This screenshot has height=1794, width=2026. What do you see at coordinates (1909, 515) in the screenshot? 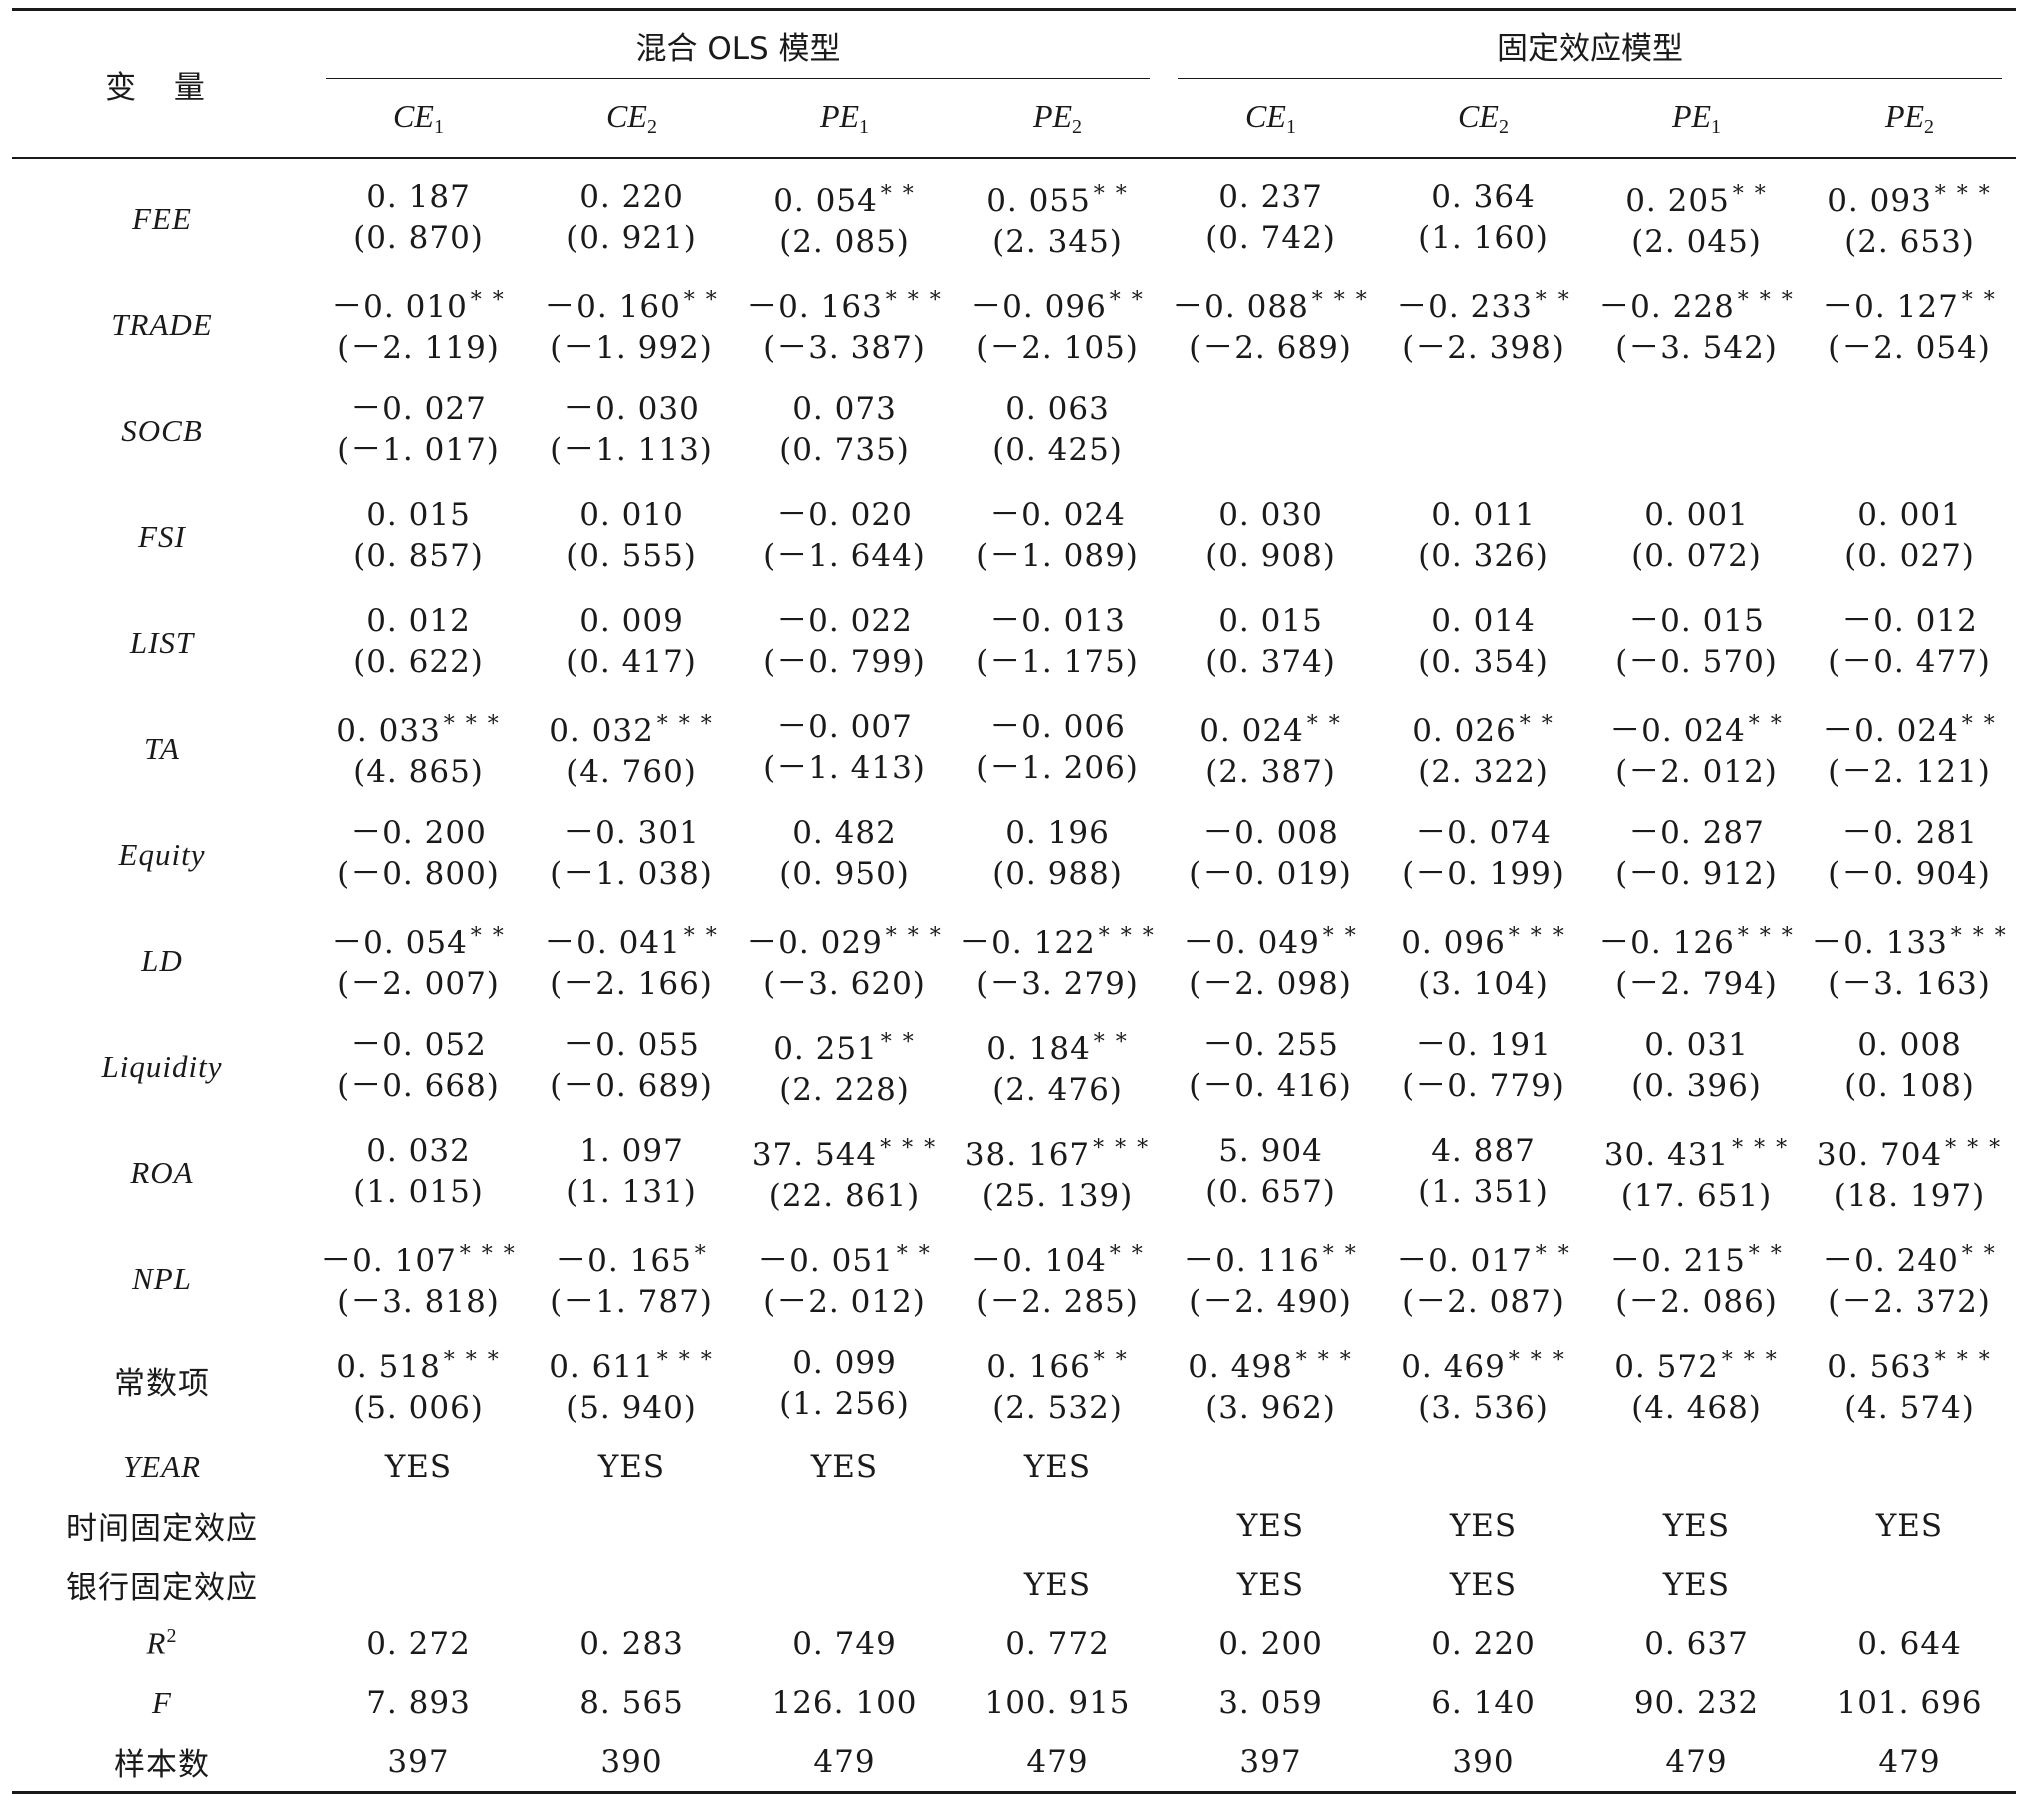
I see `coefficient-value: 0. 001` at bounding box center [1909, 515].